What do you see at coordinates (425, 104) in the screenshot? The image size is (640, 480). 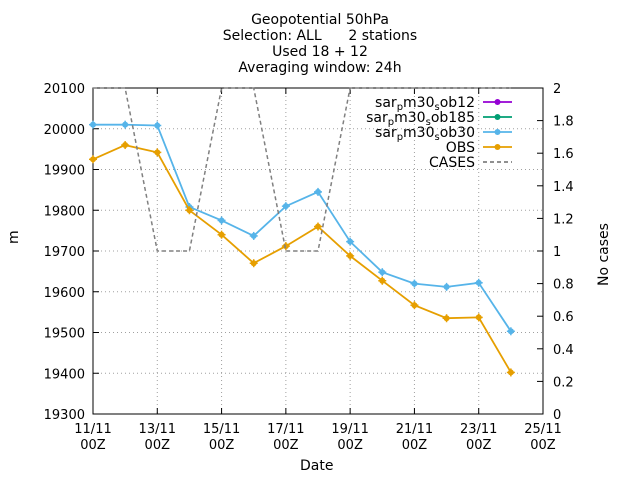 I see `legend-label-0: sarpm30sob12` at bounding box center [425, 104].